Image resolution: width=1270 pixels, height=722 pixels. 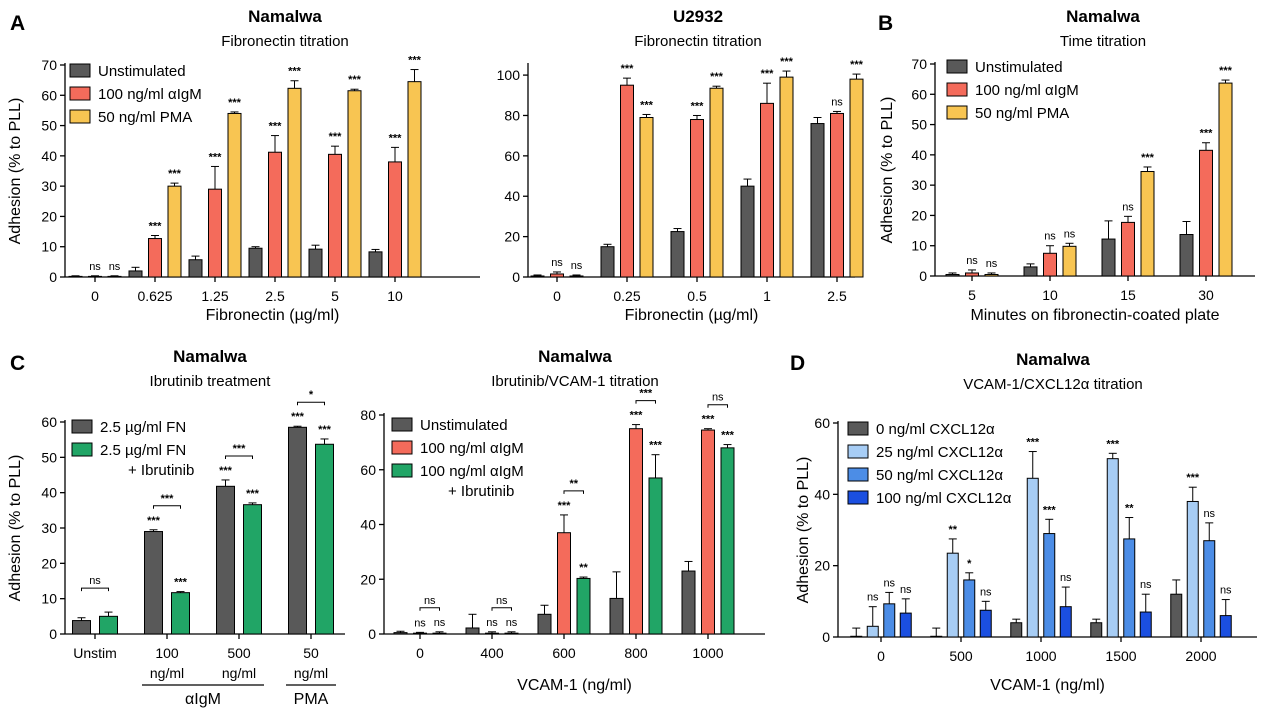 I want to click on panel-label-b: B, so click(x=885, y=23).